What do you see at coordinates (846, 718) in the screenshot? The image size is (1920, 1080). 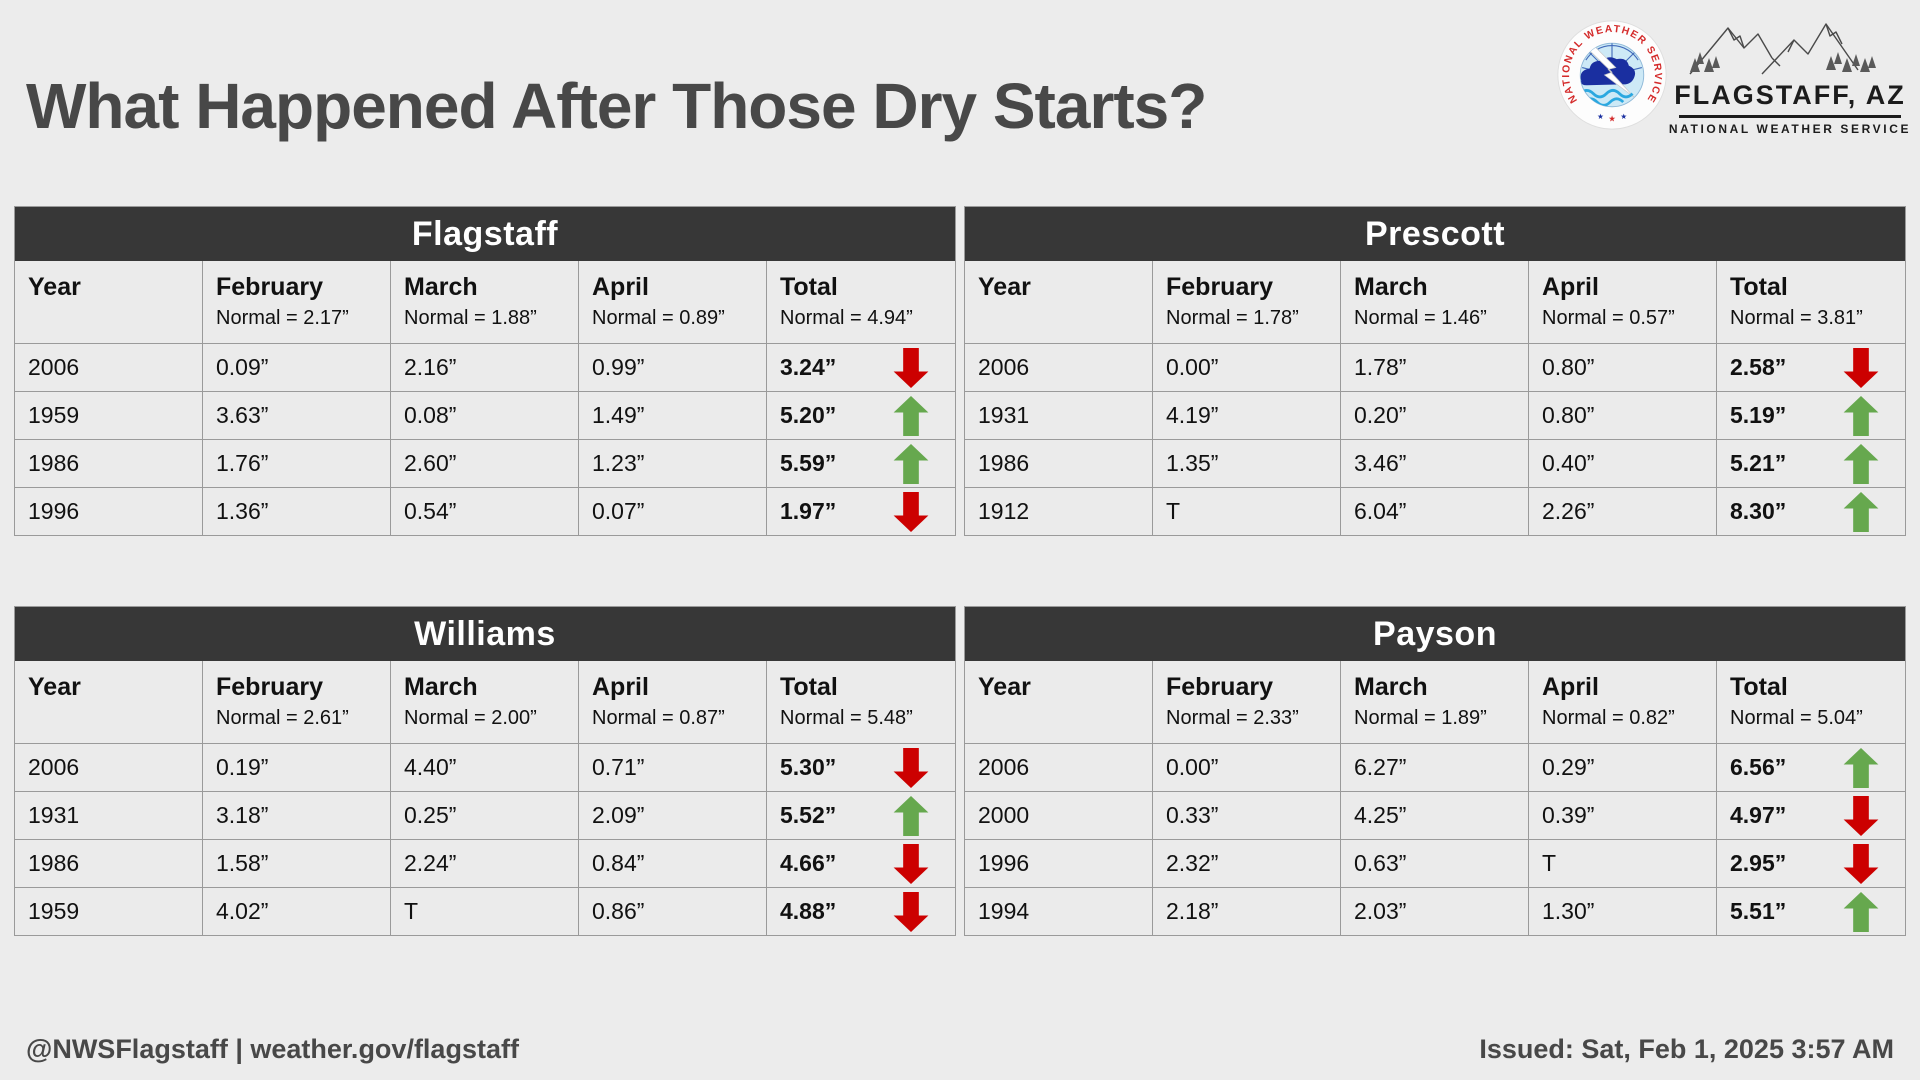 I see `column-normal-value: Normal = 5.48”` at bounding box center [846, 718].